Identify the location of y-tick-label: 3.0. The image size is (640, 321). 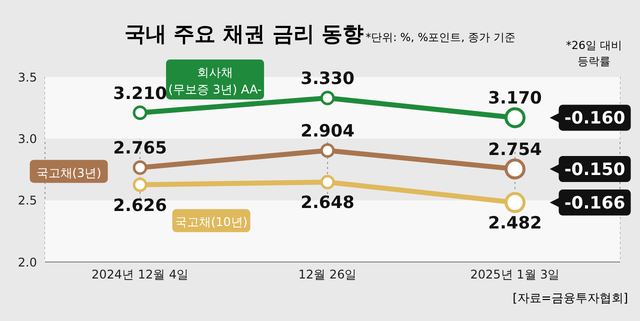
(27, 139).